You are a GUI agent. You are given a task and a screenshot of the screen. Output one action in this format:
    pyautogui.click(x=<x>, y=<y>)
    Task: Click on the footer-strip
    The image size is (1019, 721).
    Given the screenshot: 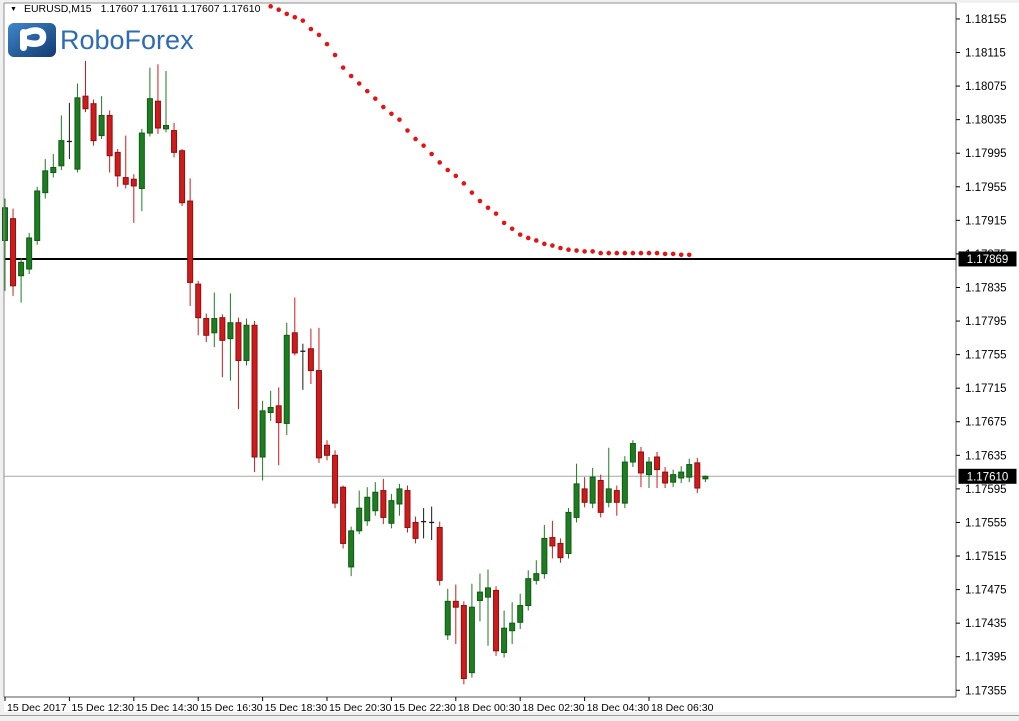 What is the action you would take?
    pyautogui.click(x=509, y=718)
    